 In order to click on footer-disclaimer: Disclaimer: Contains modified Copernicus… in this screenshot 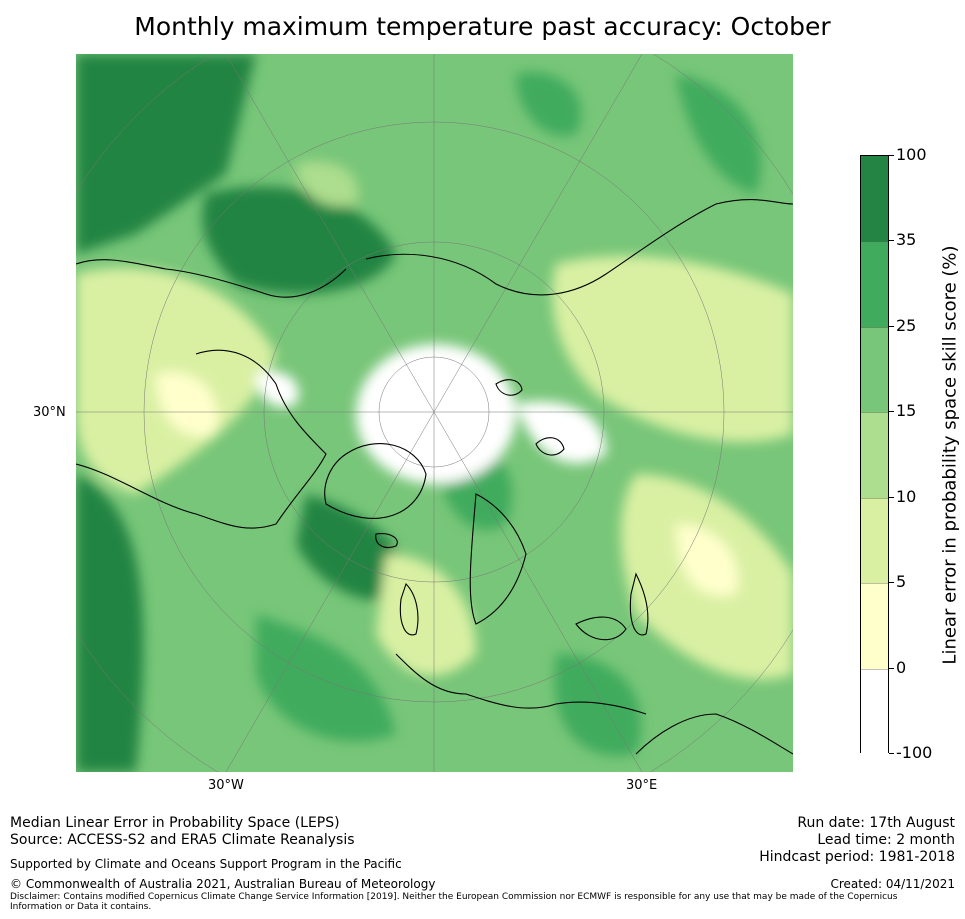, I will do `click(454, 902)`.